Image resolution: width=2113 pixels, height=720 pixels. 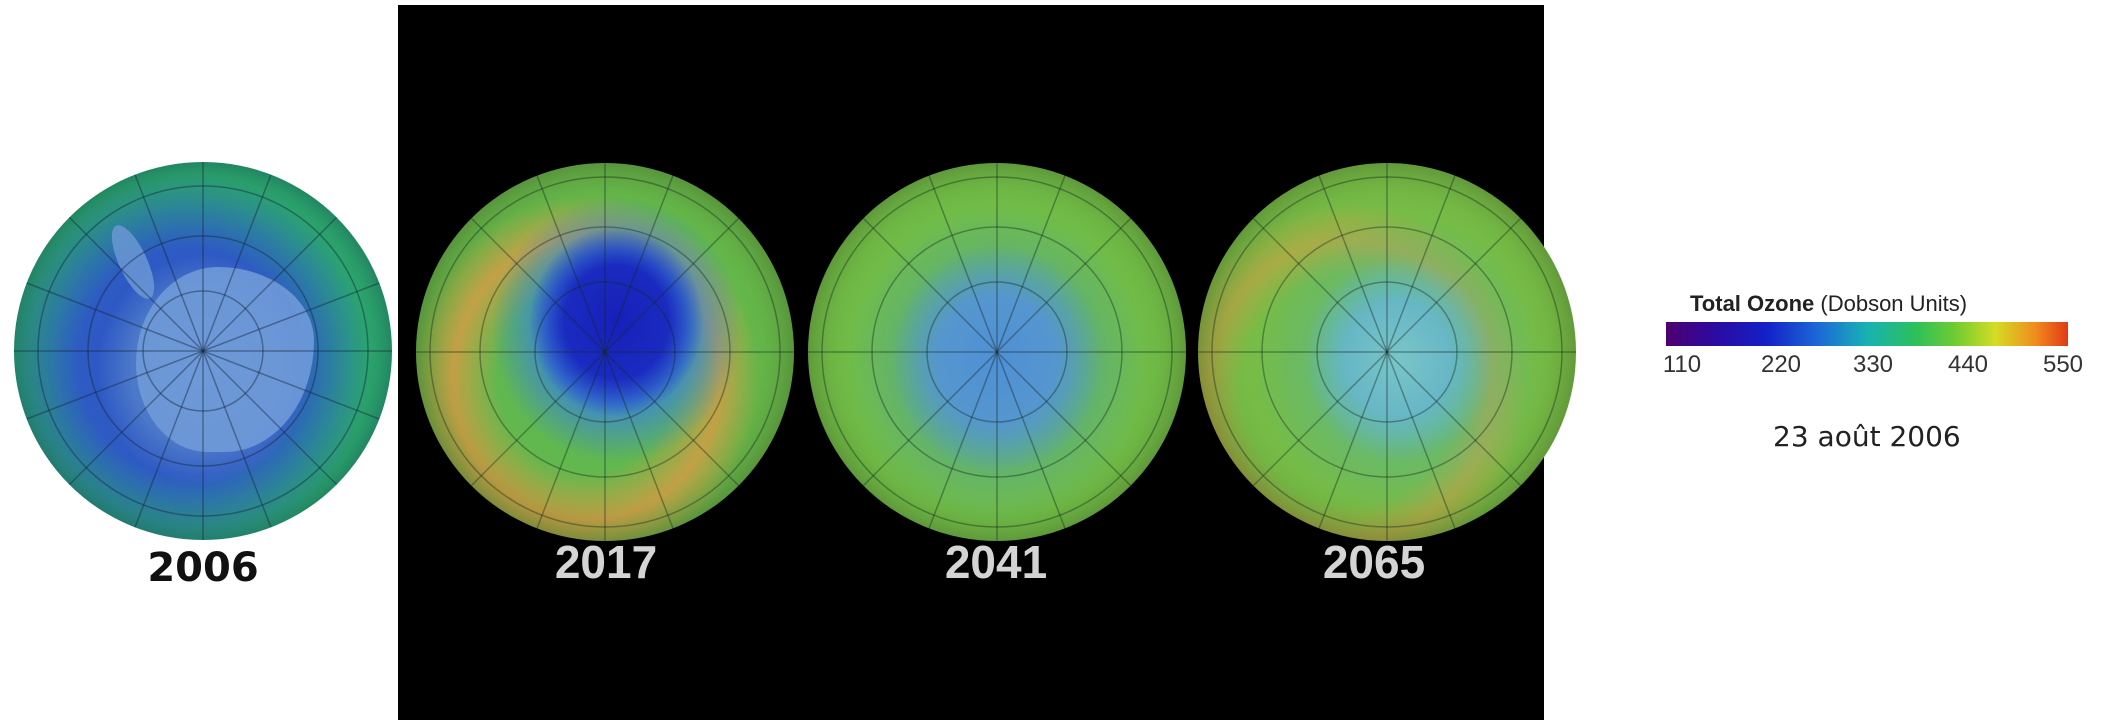 I want to click on globe-2017, so click(x=605, y=352).